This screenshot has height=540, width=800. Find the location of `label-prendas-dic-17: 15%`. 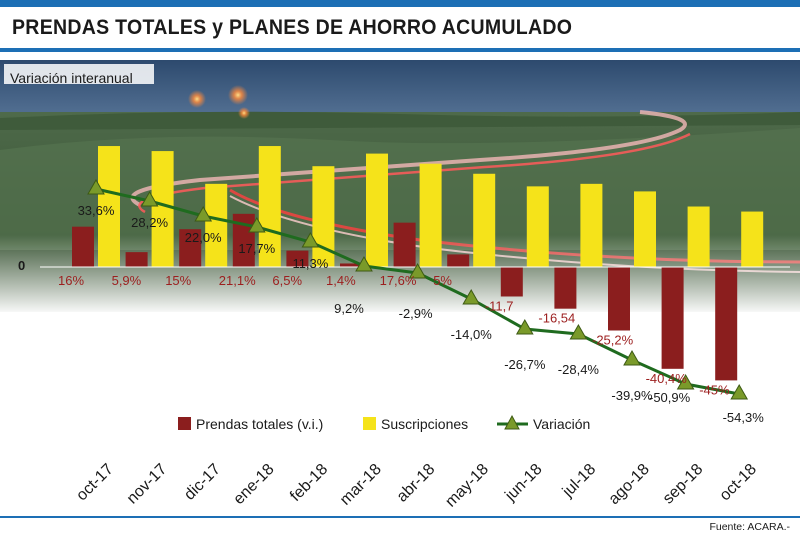

label-prendas-dic-17: 15% is located at coordinates (178, 280).